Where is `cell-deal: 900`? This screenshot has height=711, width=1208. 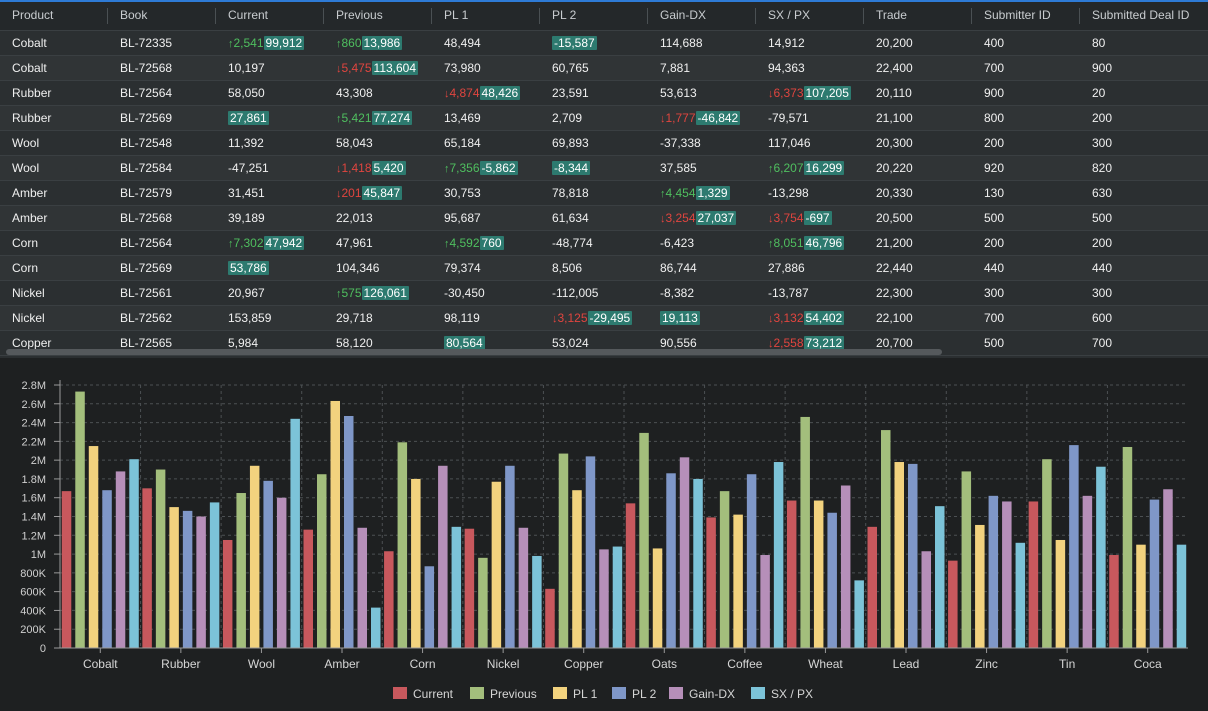 cell-deal: 900 is located at coordinates (1102, 68).